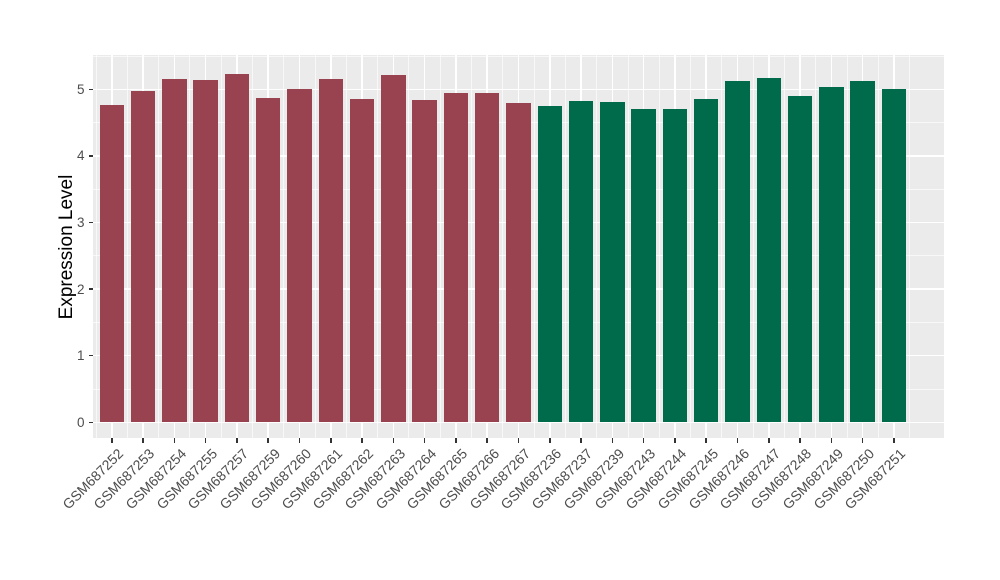 This screenshot has width=1000, height=580. What do you see at coordinates (456, 258) in the screenshot?
I see `bar-GSM687265` at bounding box center [456, 258].